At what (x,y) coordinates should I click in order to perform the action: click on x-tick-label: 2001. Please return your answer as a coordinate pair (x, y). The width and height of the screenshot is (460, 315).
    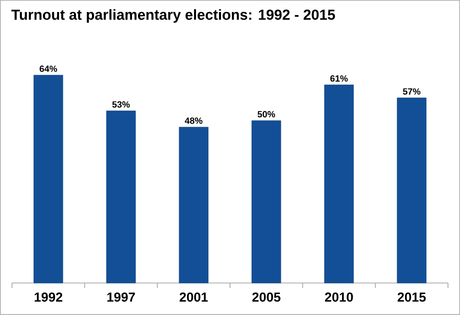
    Looking at the image, I should click on (194, 297).